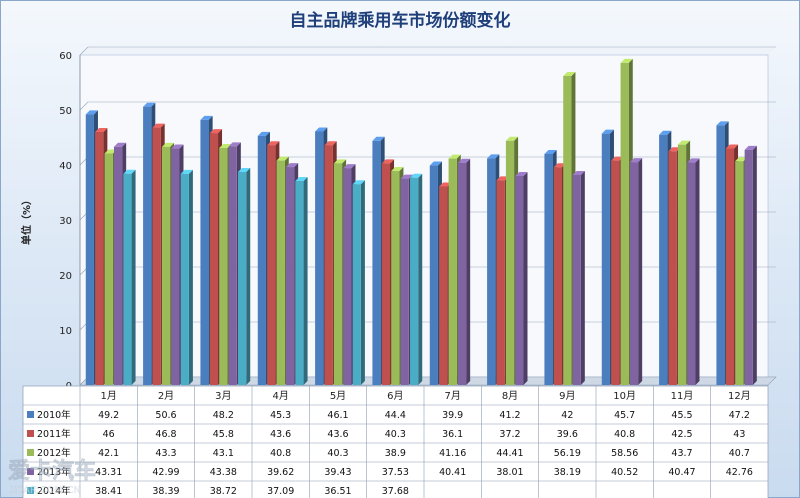 The image size is (800, 498). What do you see at coordinates (567, 415) in the screenshot?
I see `data-label: 42` at bounding box center [567, 415].